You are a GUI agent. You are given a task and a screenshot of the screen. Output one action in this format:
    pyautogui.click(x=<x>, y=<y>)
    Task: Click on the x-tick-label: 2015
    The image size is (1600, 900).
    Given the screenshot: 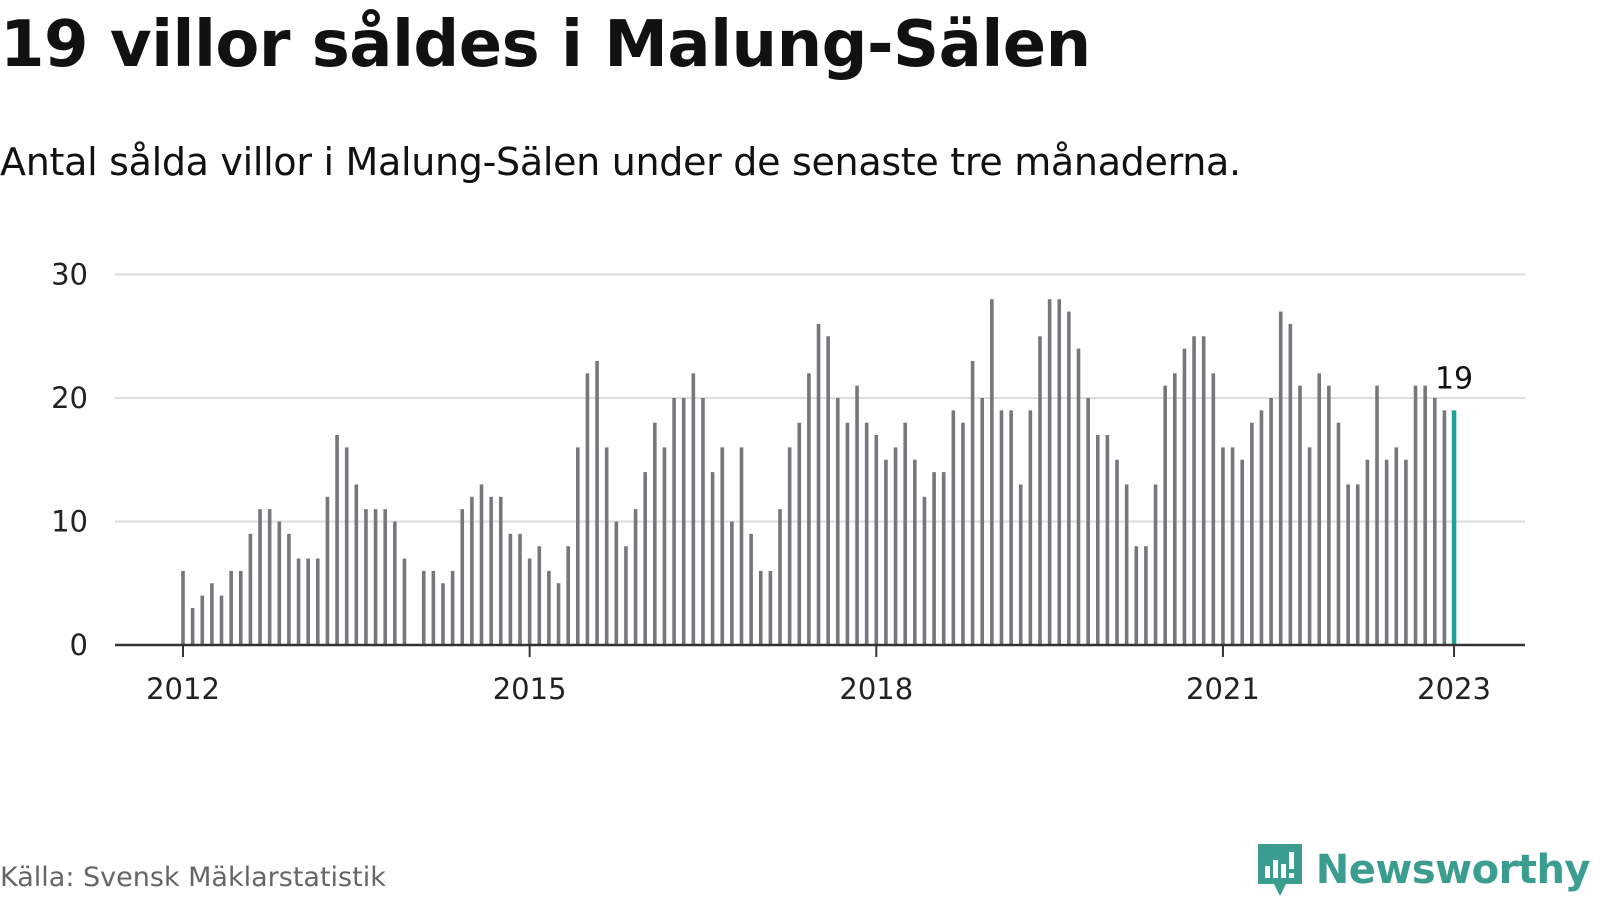 What is the action you would take?
    pyautogui.click(x=530, y=689)
    